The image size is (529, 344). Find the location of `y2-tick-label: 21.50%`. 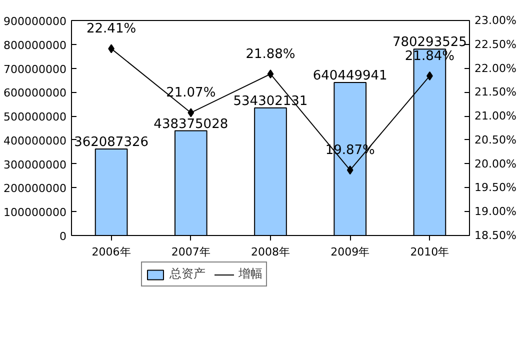

y2-tick-label: 21.50% is located at coordinates (495, 92).